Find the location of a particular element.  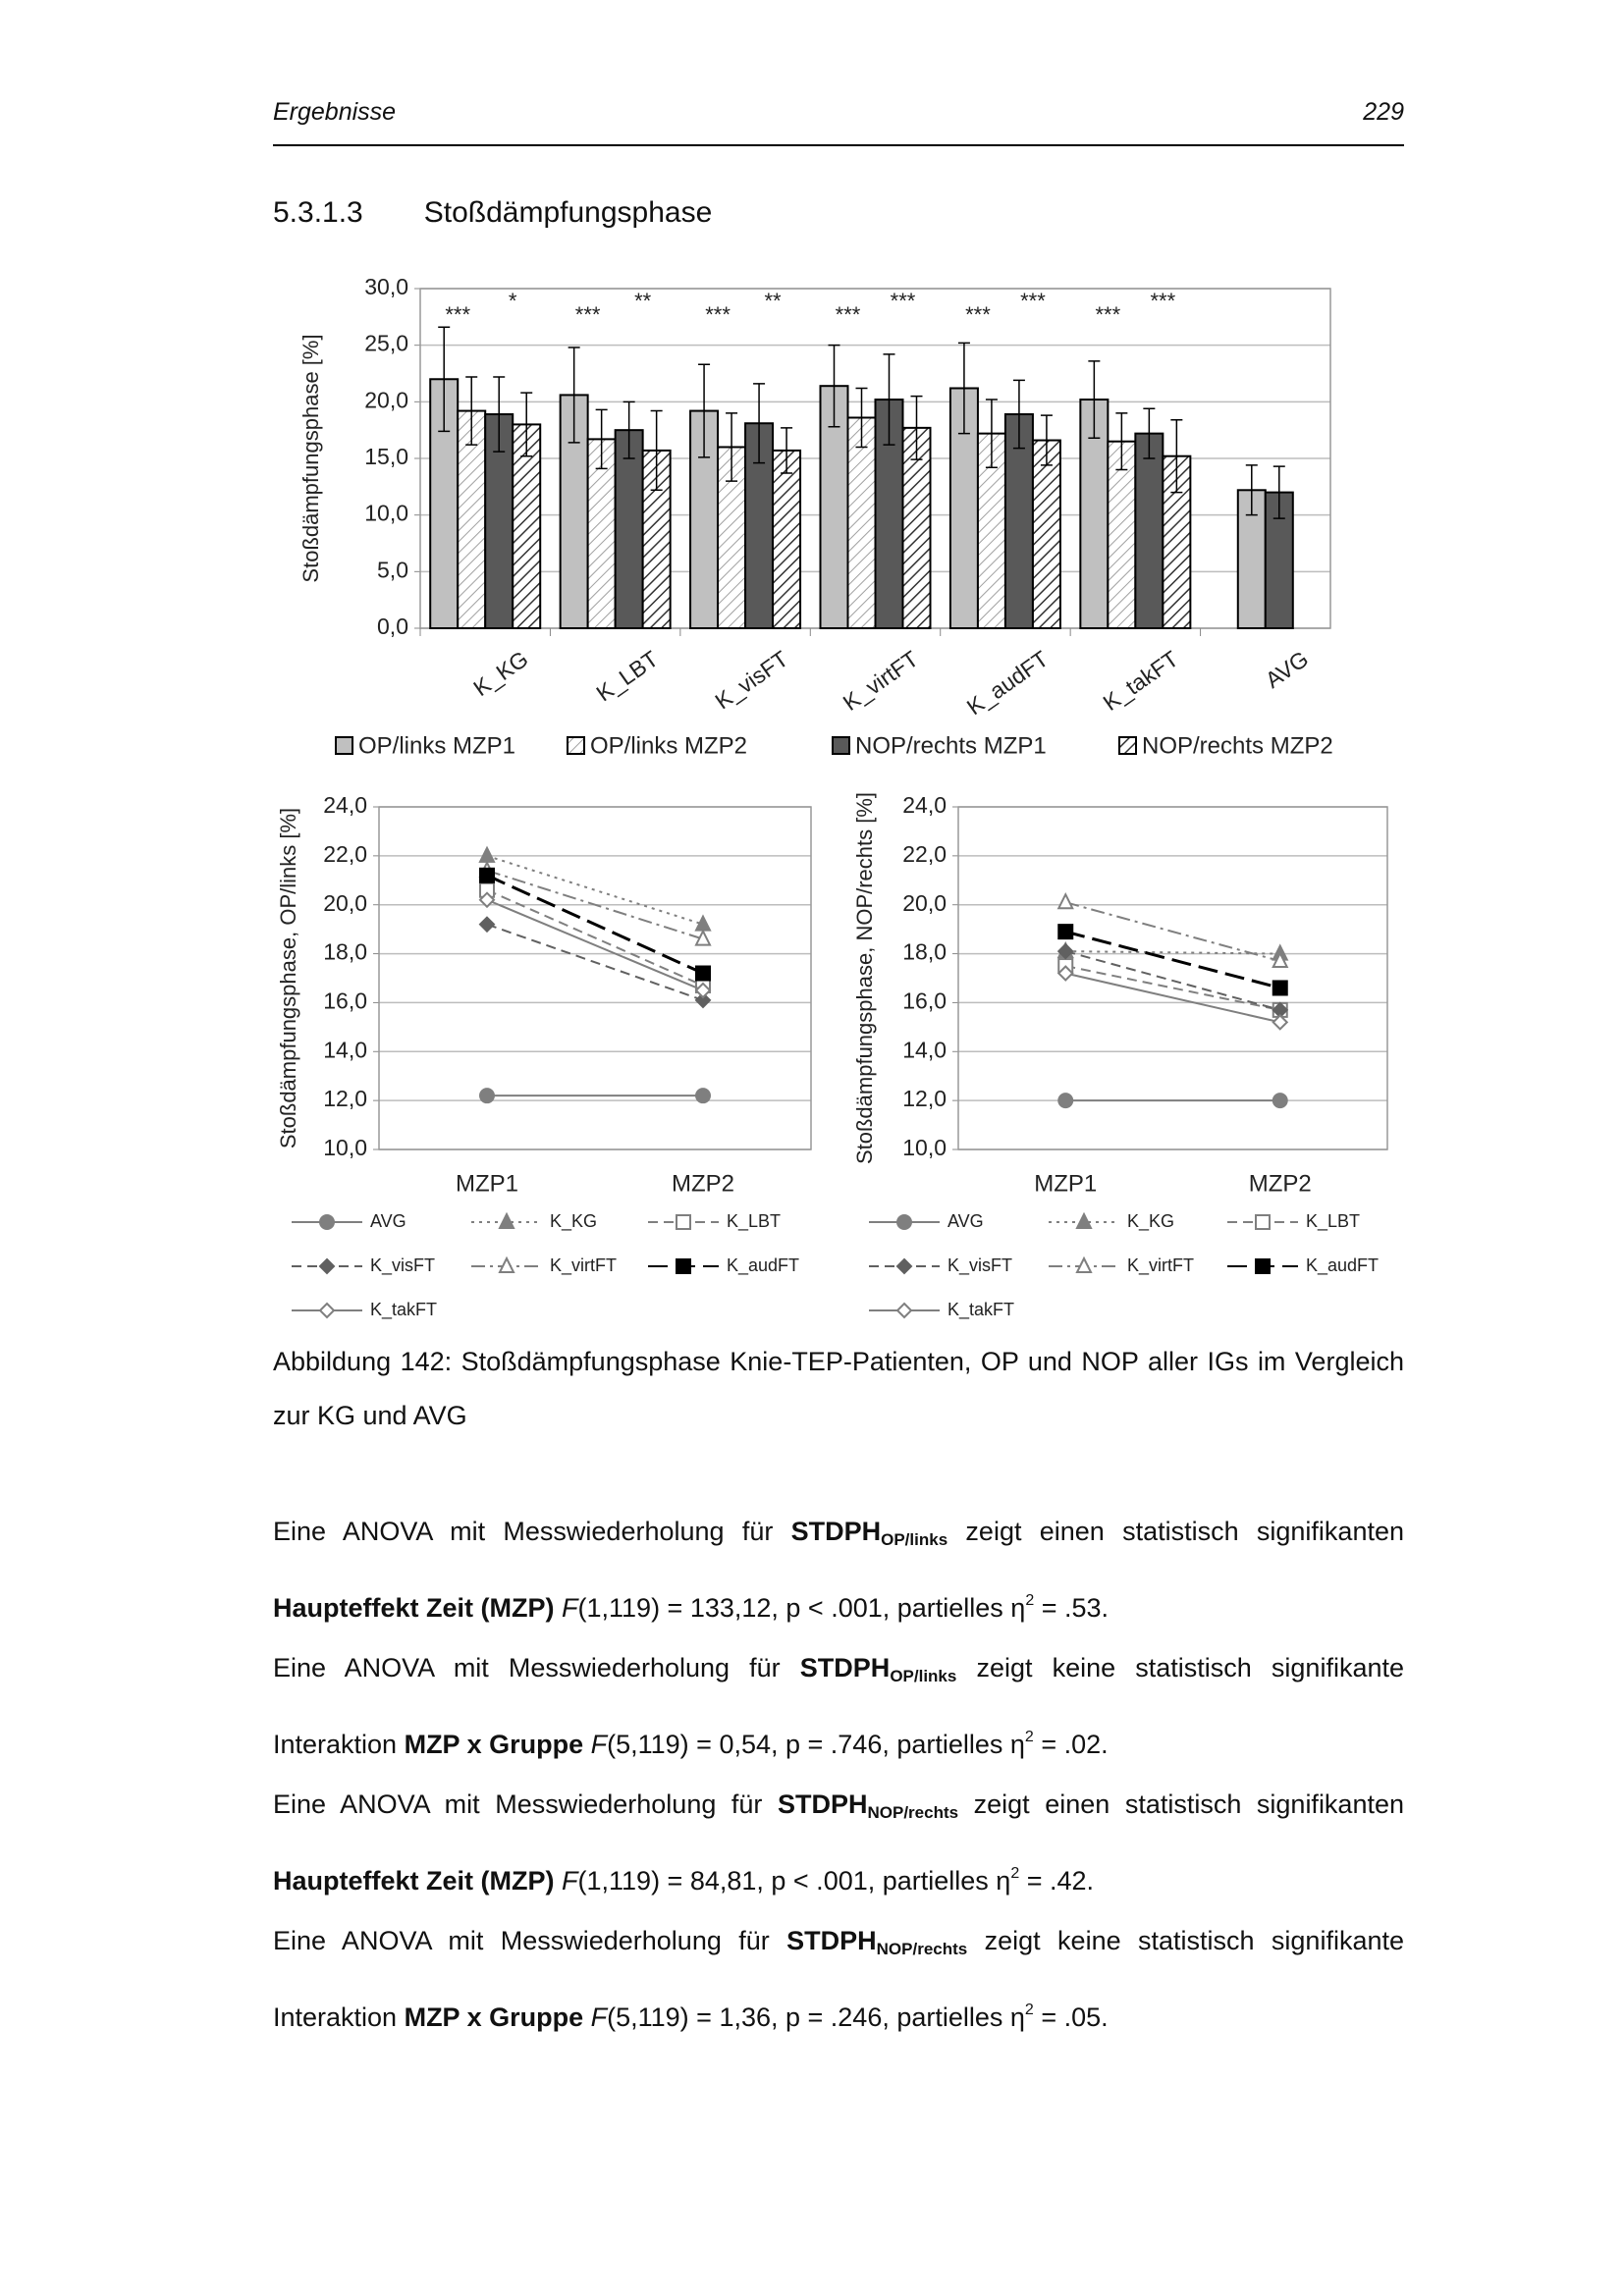

y-tick-label: 10,0 is located at coordinates (924, 1147).